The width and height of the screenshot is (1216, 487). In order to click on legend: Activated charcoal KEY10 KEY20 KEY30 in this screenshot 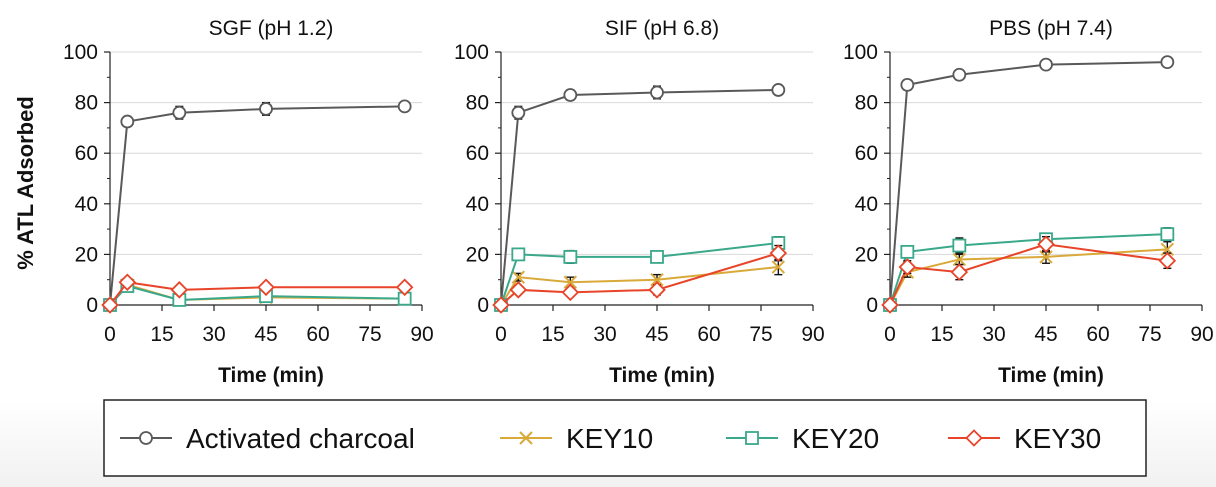, I will do `click(625, 438)`.